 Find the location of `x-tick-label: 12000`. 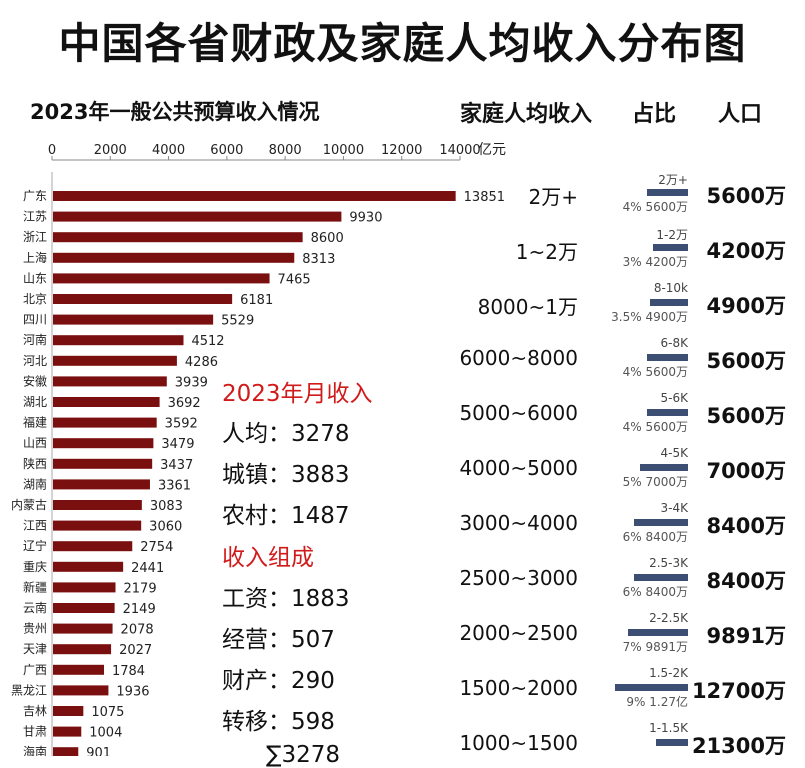

x-tick-label: 12000 is located at coordinates (401, 150).